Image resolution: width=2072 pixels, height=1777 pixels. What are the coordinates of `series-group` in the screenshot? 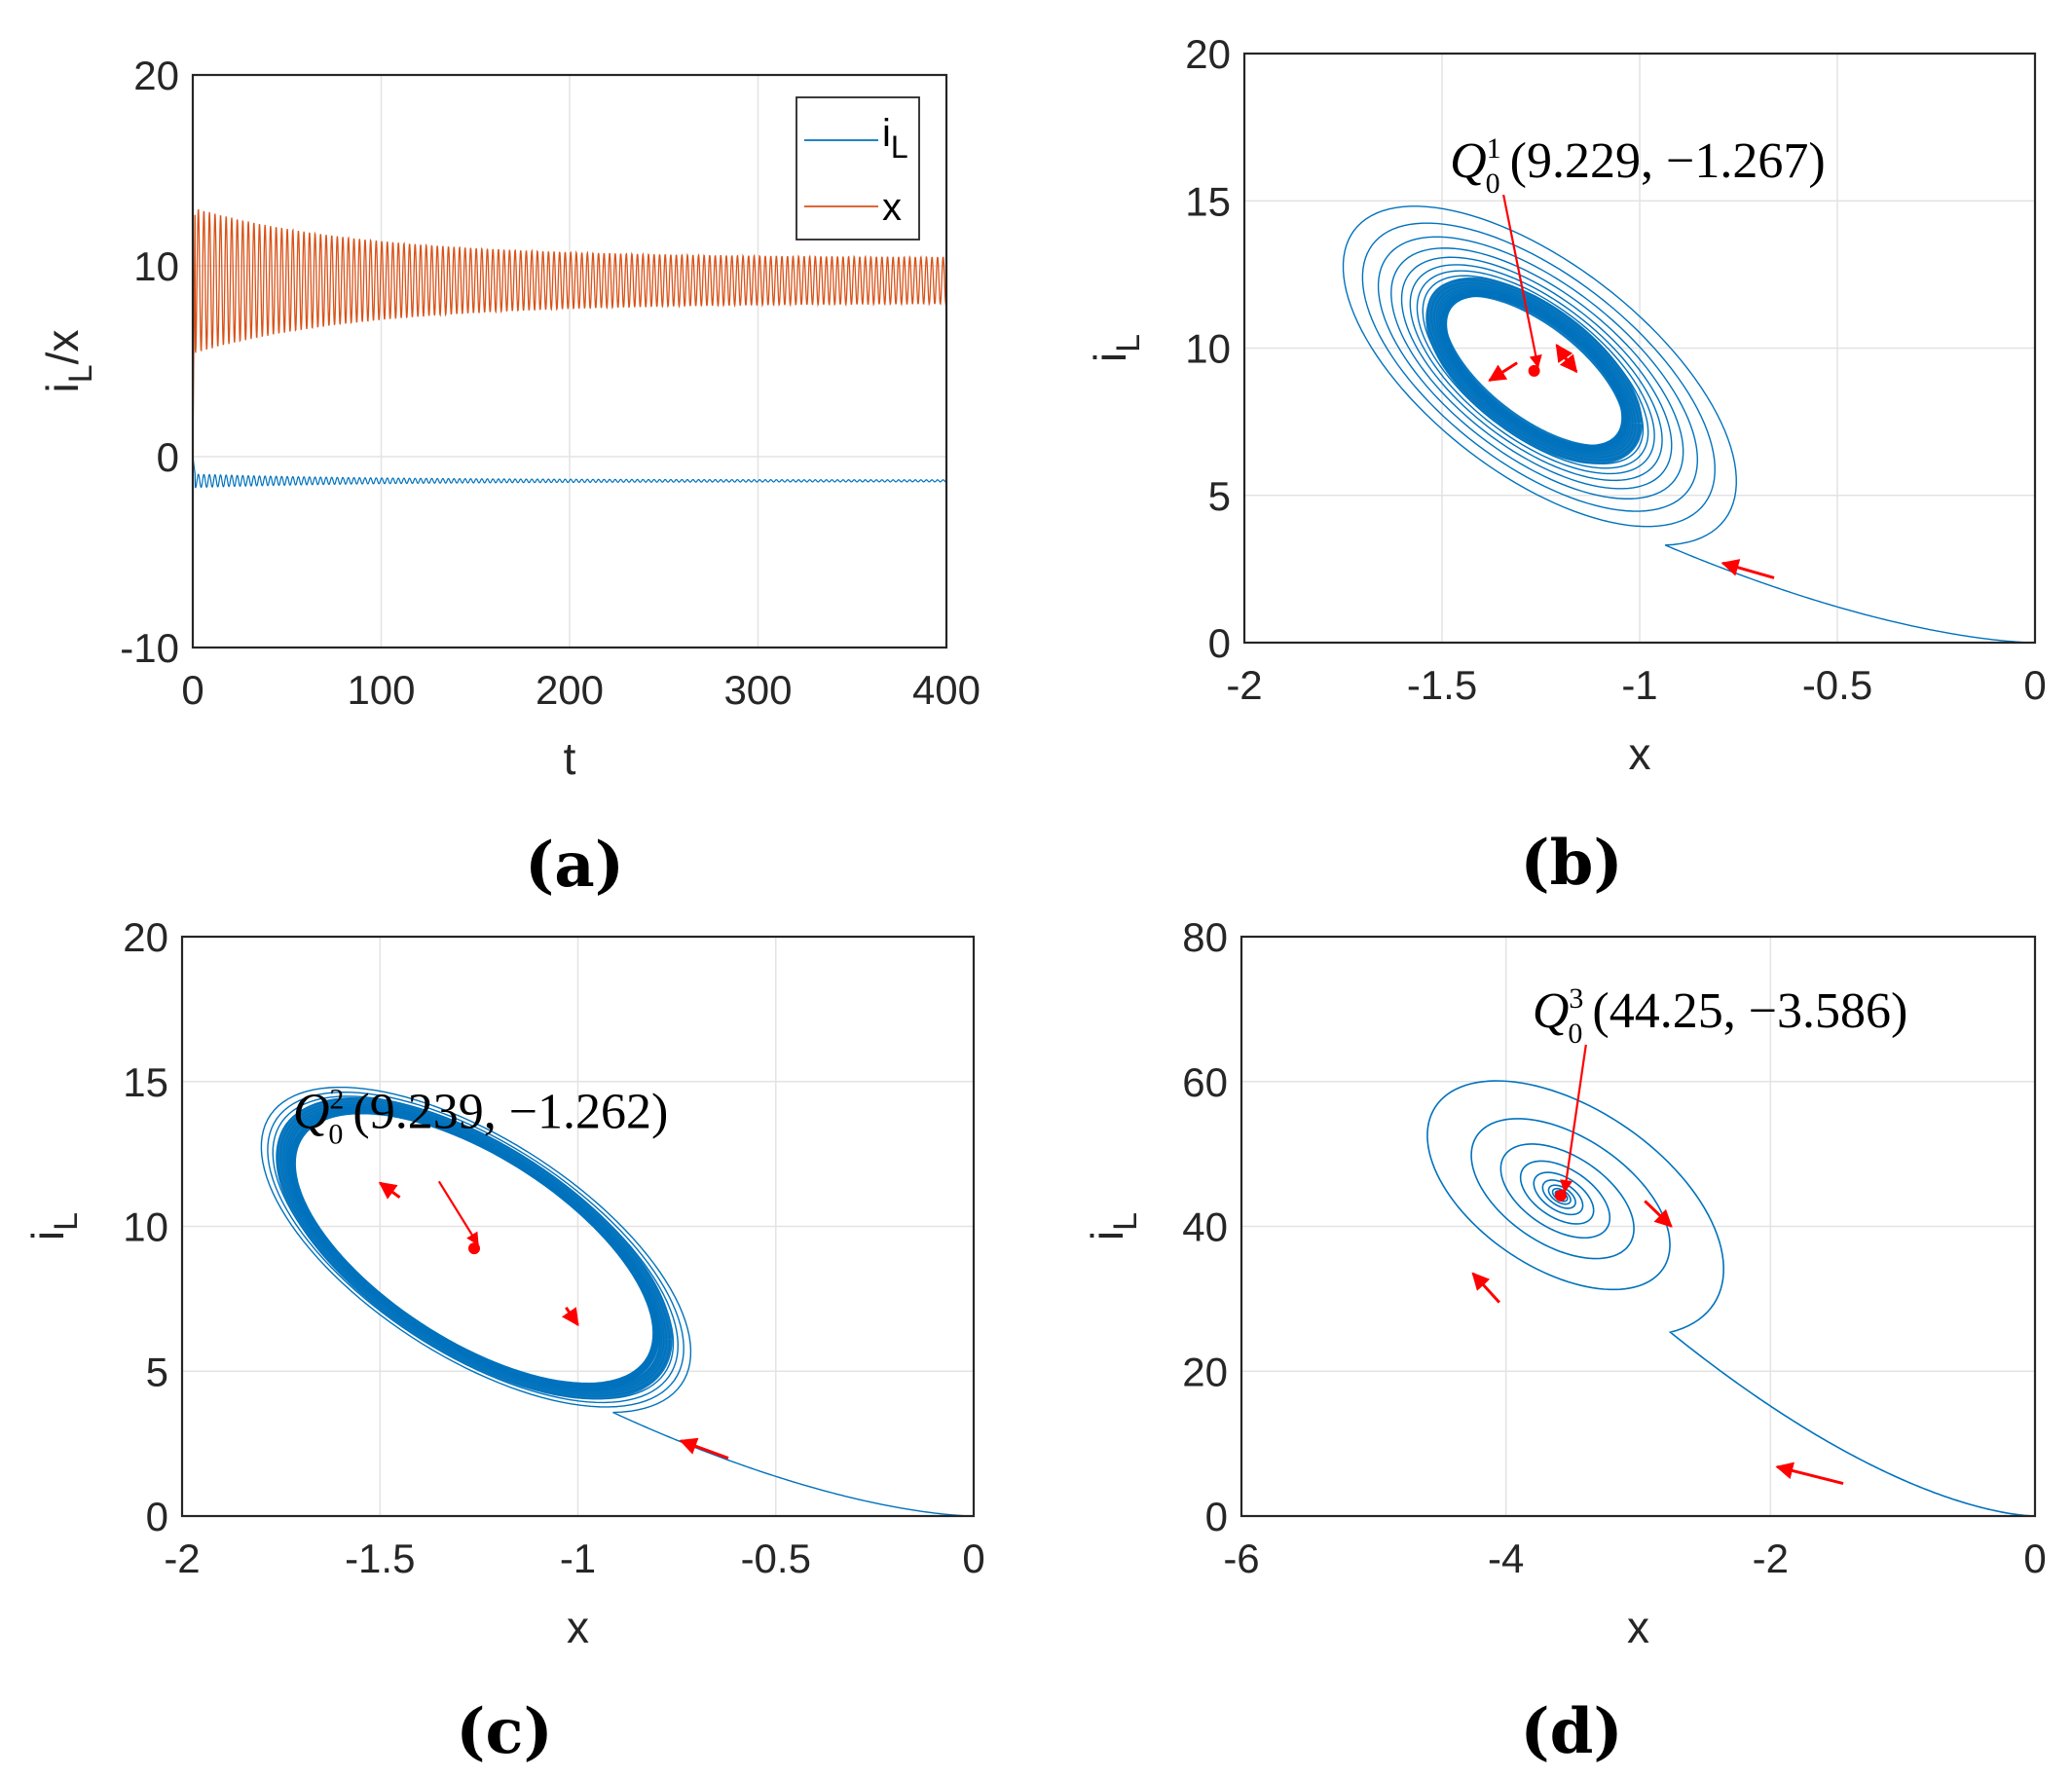 It's located at (569, 348).